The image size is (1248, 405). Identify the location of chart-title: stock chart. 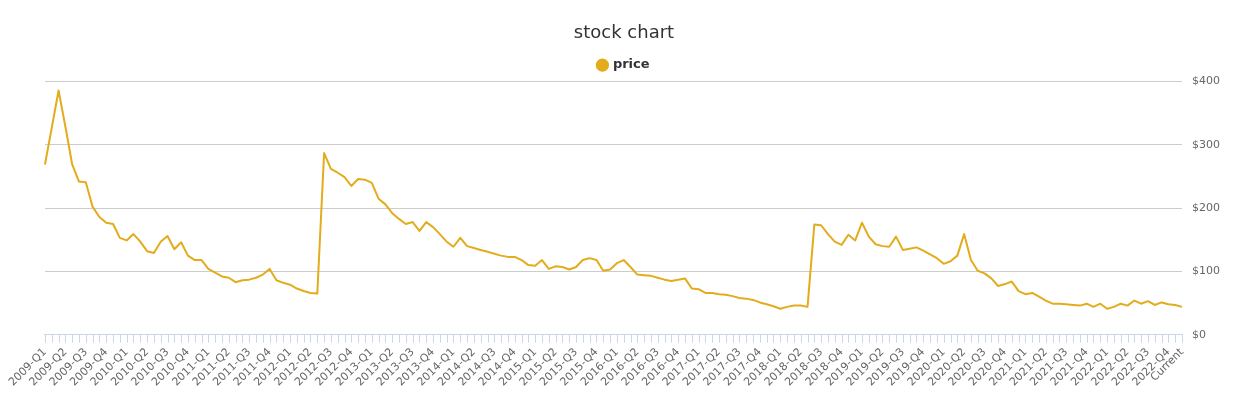
(624, 32).